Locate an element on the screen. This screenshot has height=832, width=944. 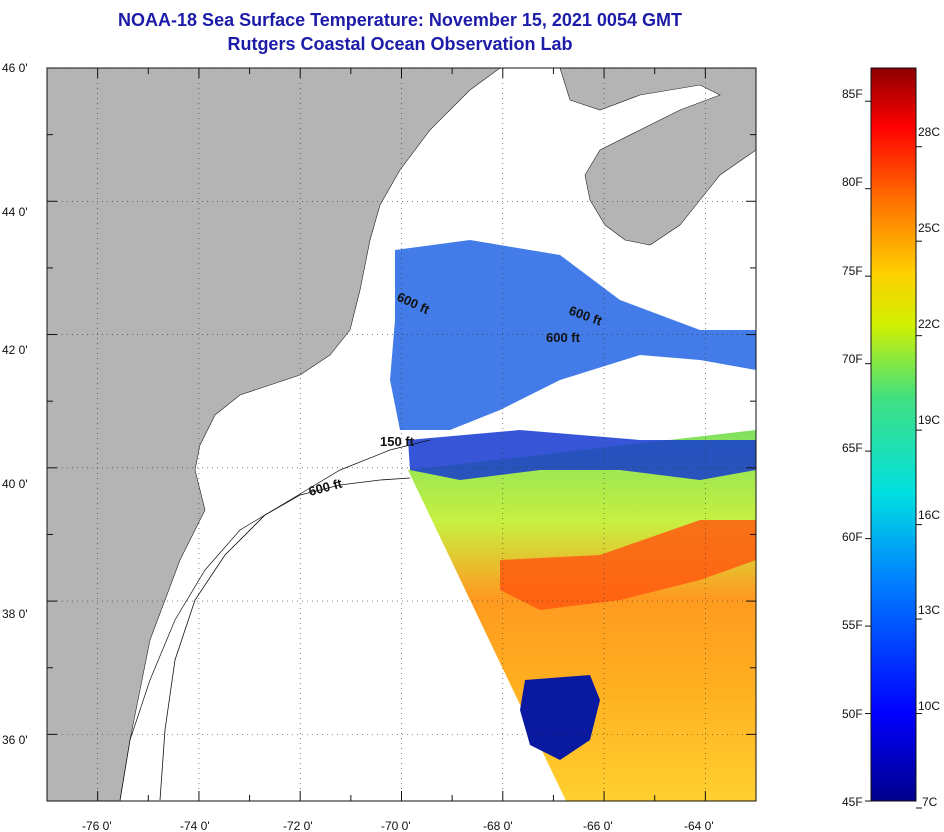
colorbar-f-label: 70F is located at coordinates (852, 359).